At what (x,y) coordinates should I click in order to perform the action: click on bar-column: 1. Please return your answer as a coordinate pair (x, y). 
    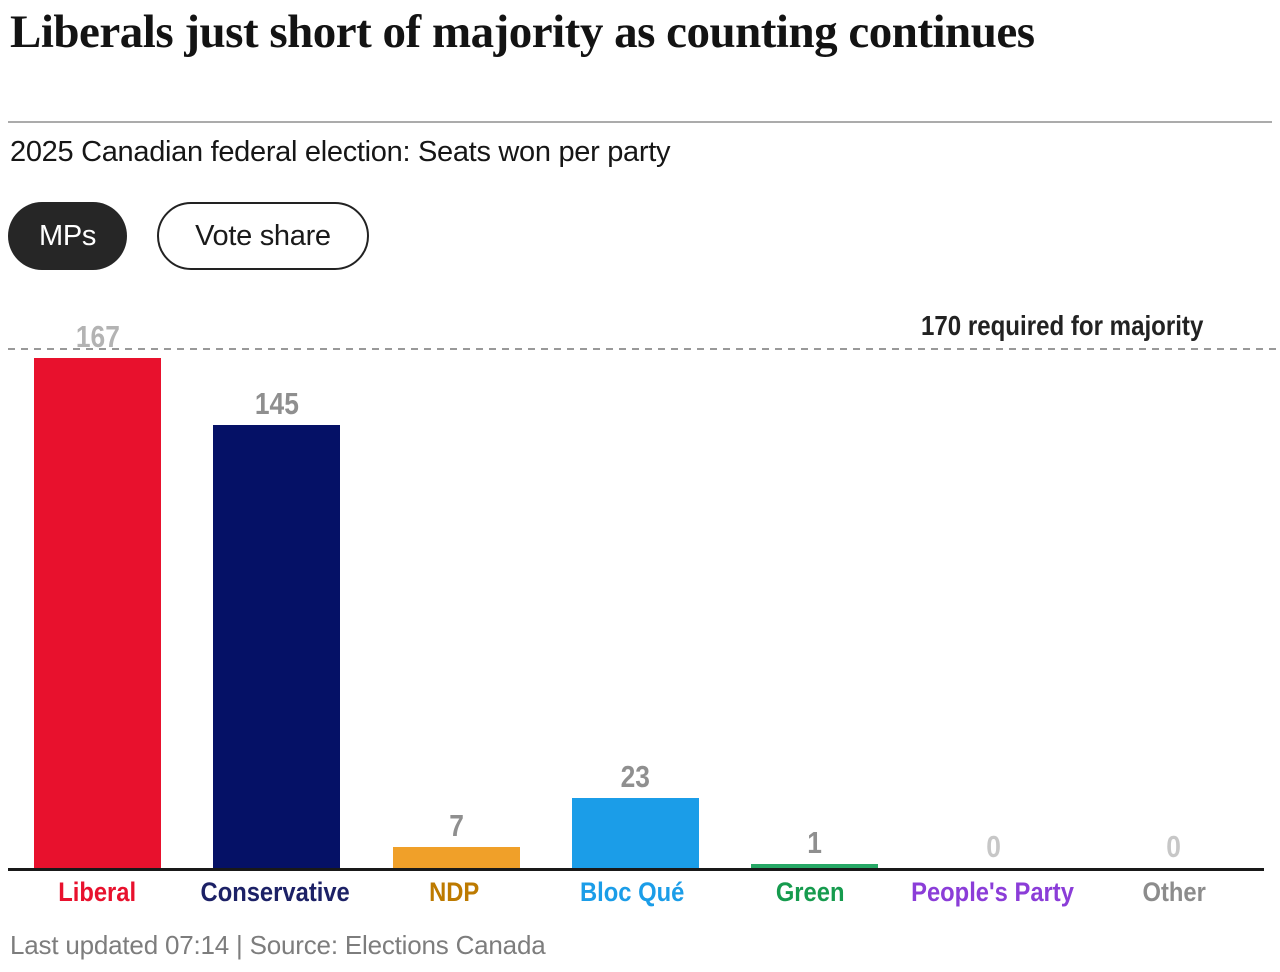
    Looking at the image, I should click on (814, 847).